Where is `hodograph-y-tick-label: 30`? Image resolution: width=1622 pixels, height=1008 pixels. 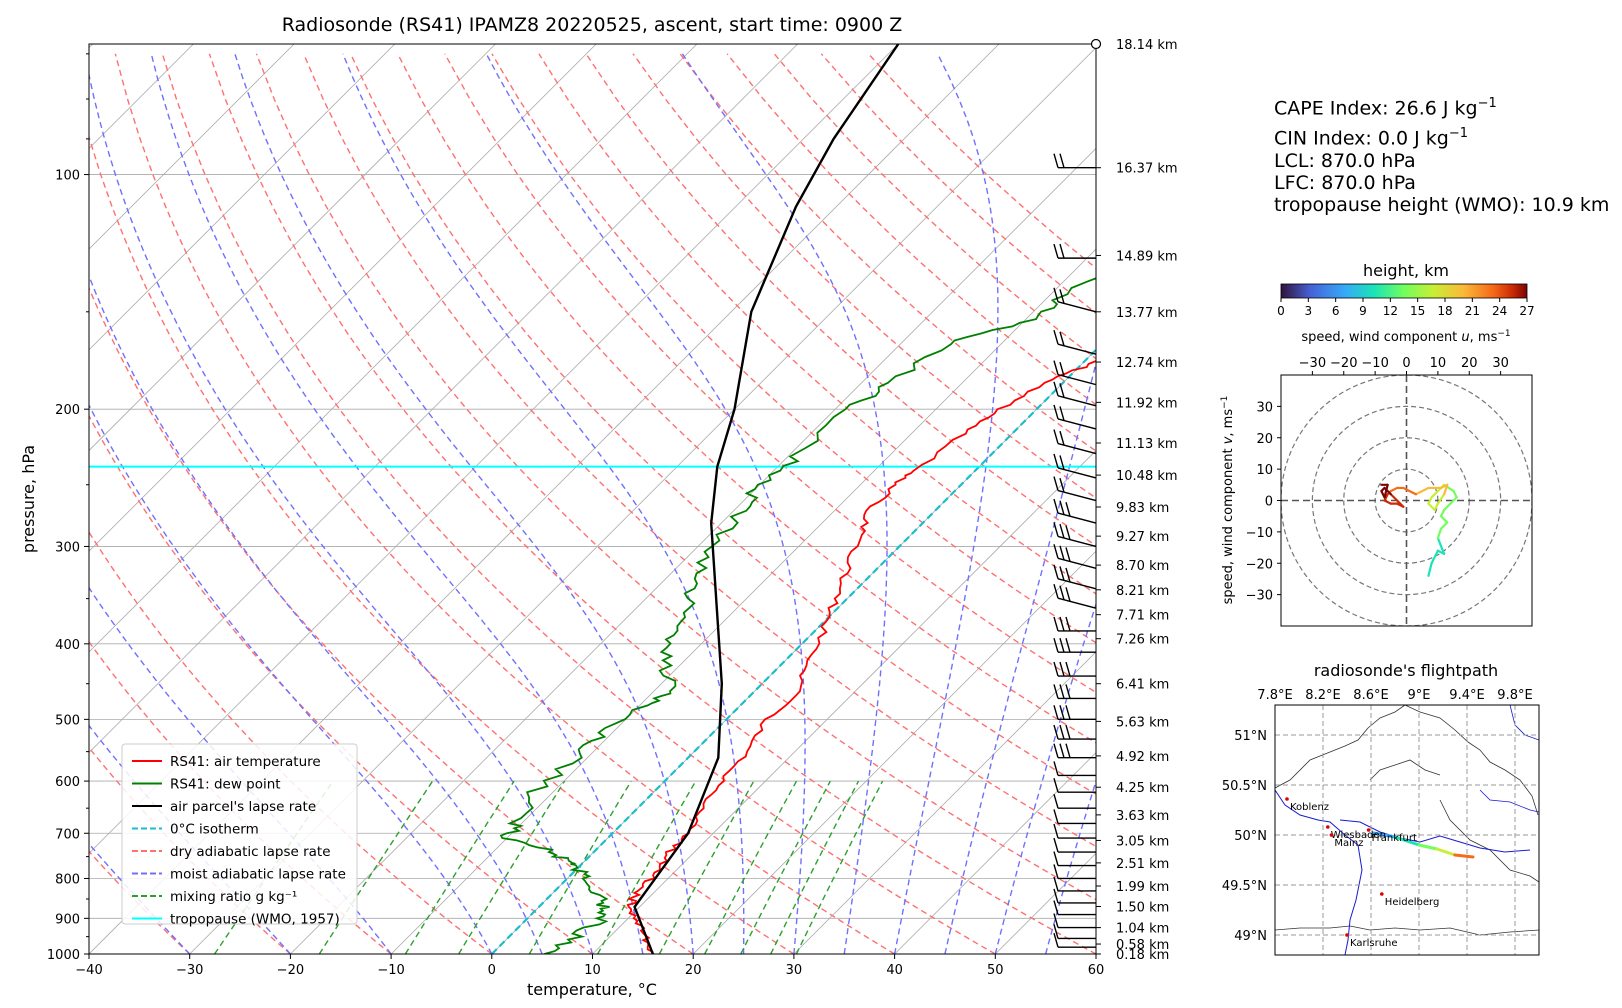
hodograph-y-tick-label: 30 is located at coordinates (1264, 407).